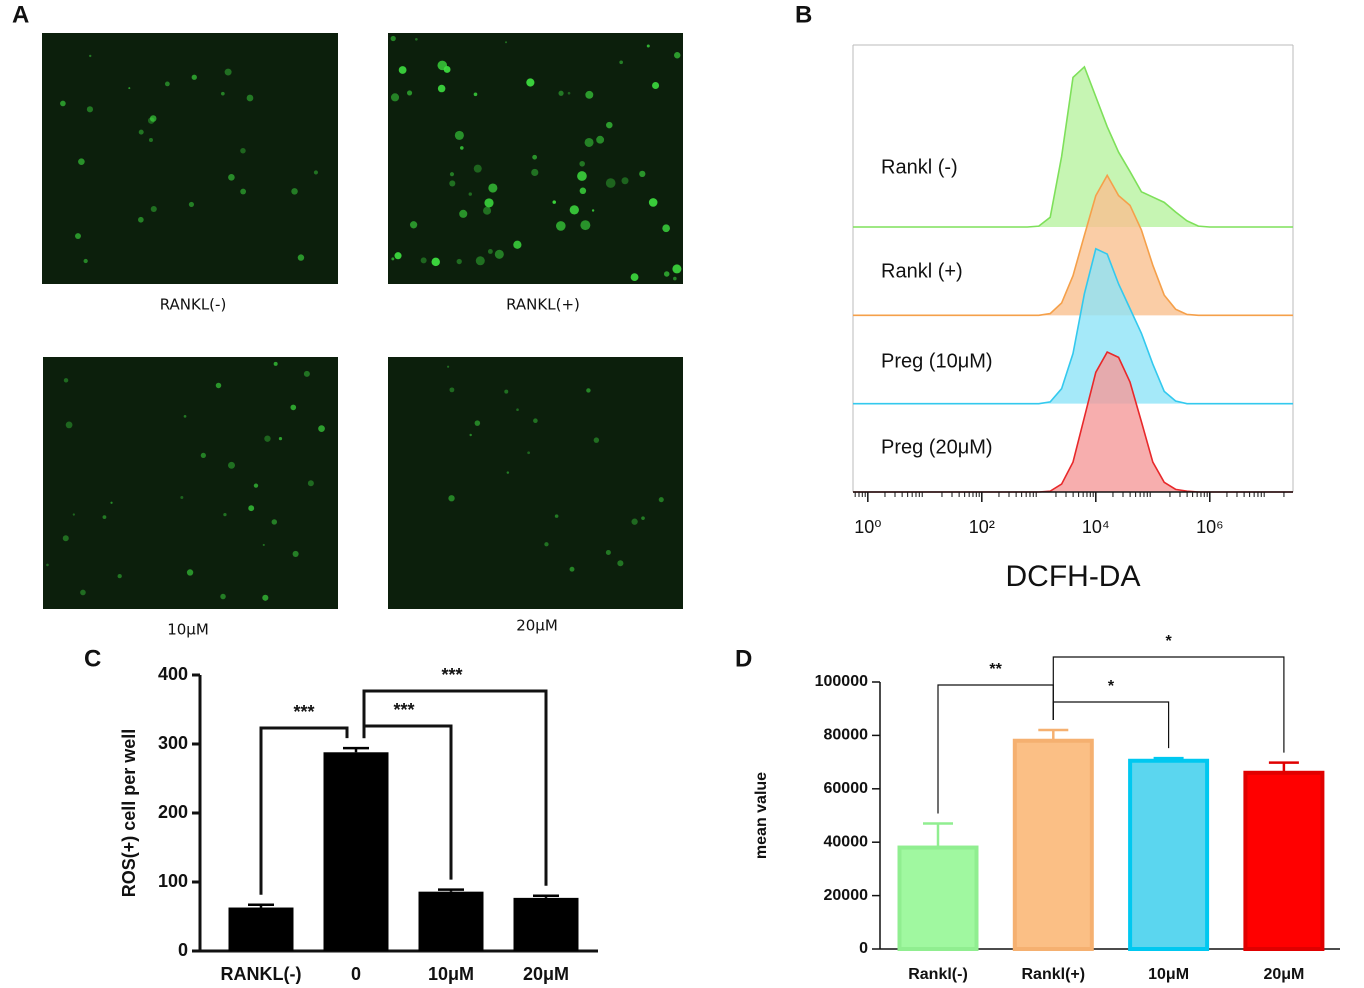 The width and height of the screenshot is (1364, 988). Describe the element at coordinates (867, 527) in the screenshot. I see `x-tick-label: 10⁰` at that location.